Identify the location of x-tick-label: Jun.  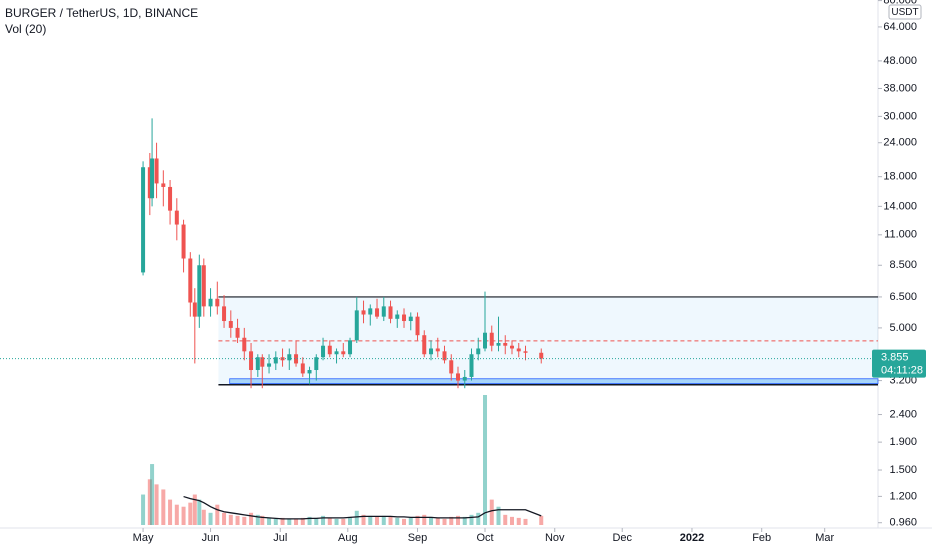
(211, 538).